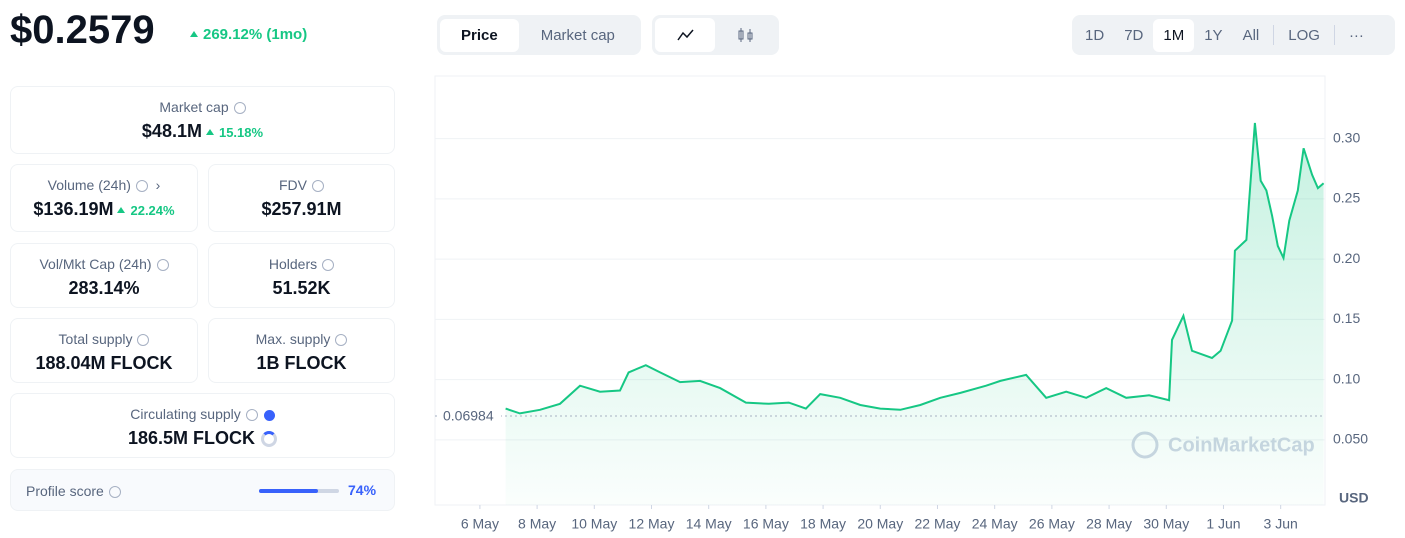  Describe the element at coordinates (191, 438) in the screenshot. I see `stat-value: 186.5M FLOCK` at that location.